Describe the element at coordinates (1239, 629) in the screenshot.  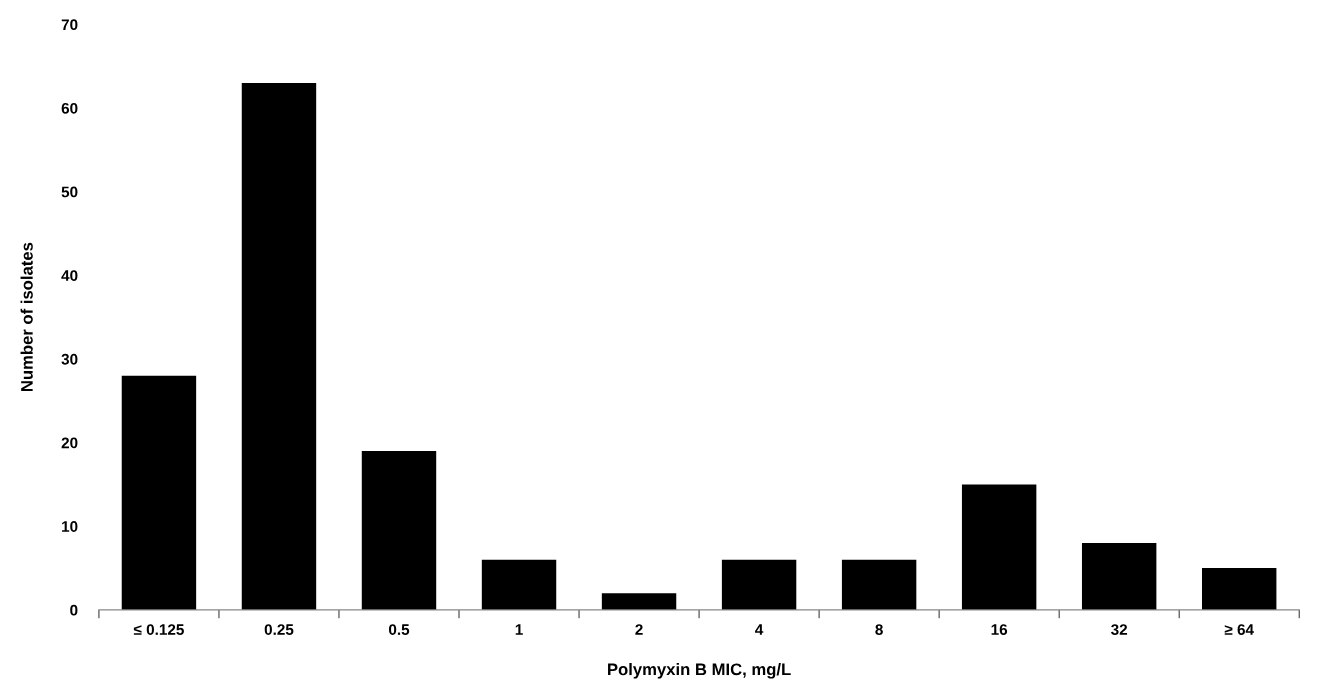
I see `x-tick-label: ≥ 64` at that location.